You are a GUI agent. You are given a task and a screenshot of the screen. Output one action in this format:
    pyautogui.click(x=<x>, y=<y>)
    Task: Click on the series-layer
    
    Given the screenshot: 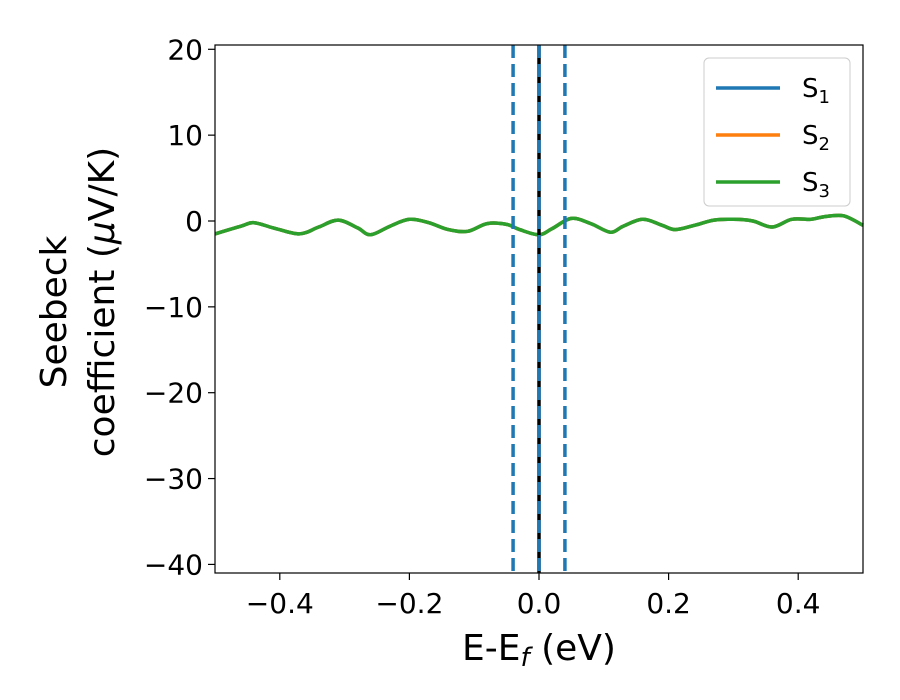 What is the action you would take?
    pyautogui.click(x=539, y=225)
    